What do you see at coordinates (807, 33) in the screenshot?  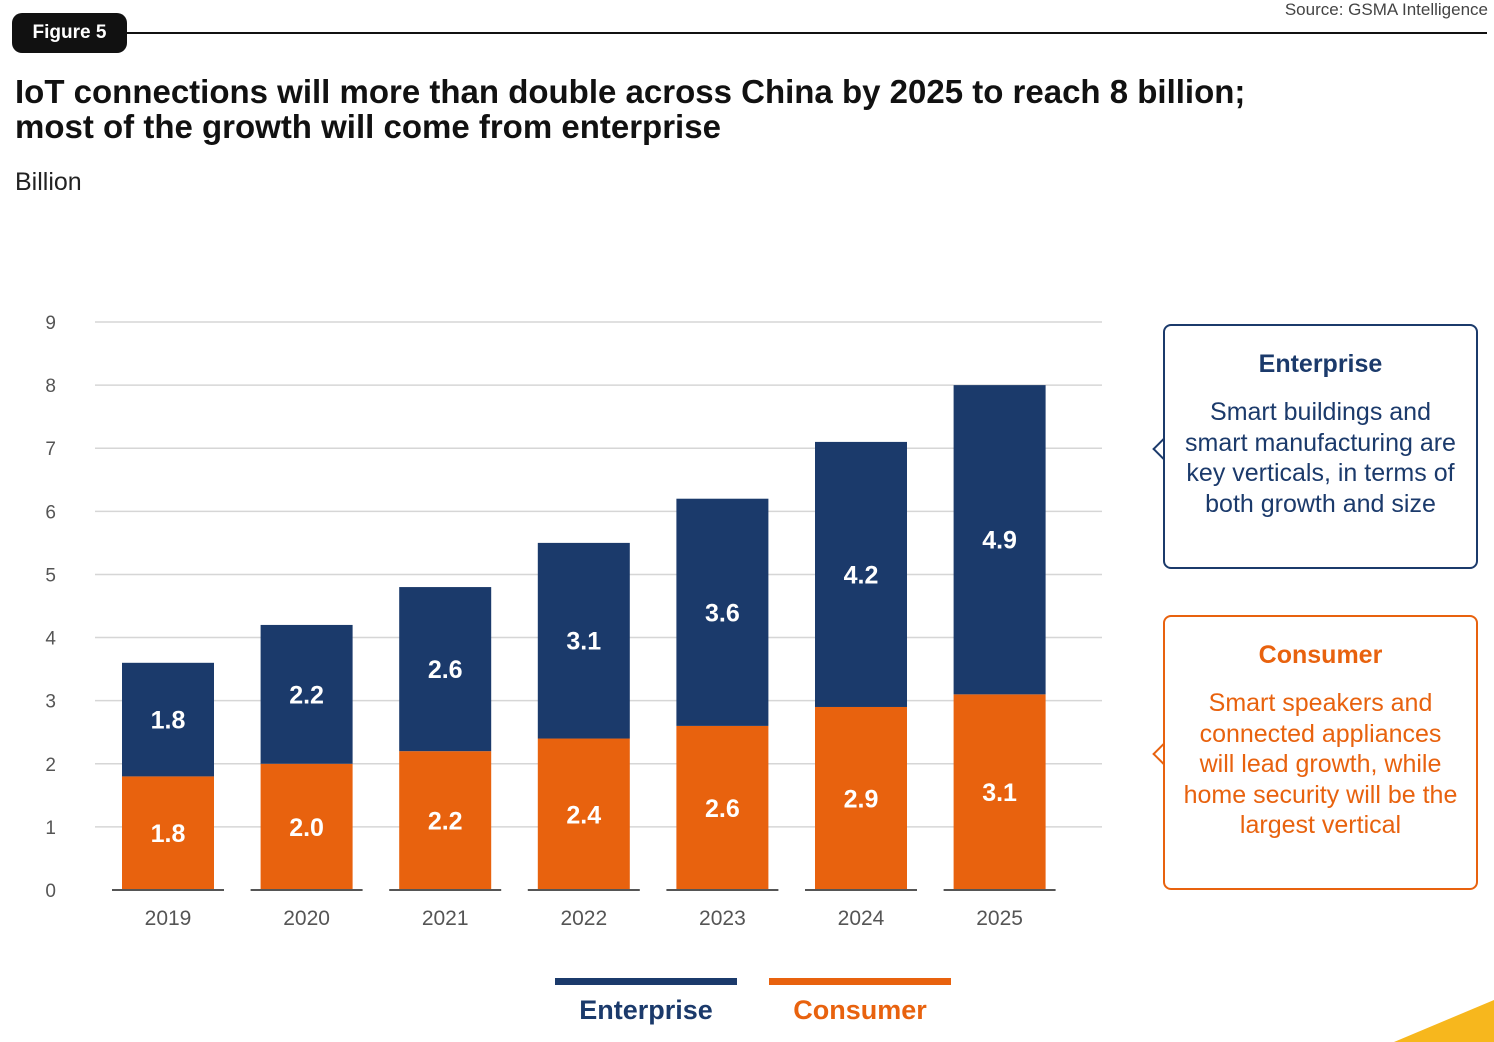 I see `top-rule` at bounding box center [807, 33].